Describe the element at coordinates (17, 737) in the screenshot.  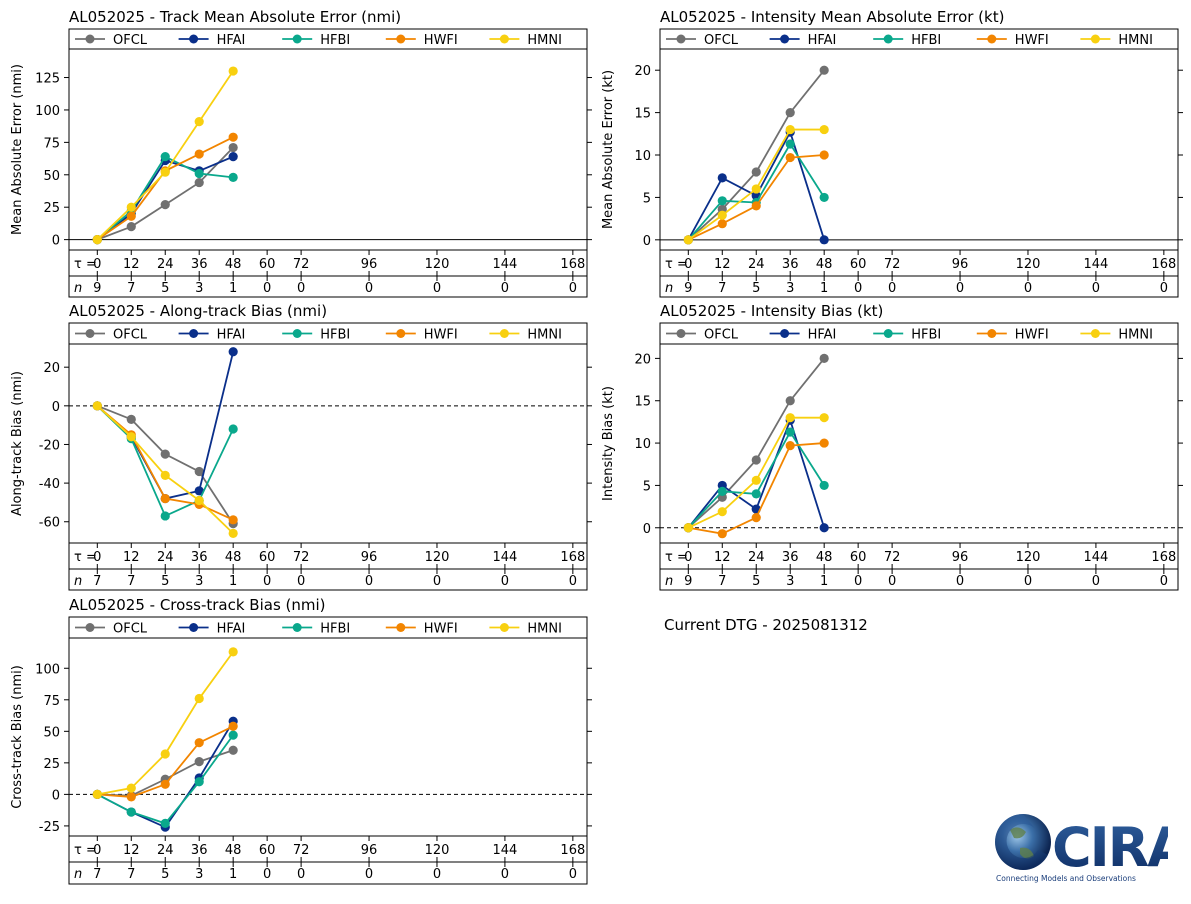
I see `y-axis-label: Cross-track Bias (nmi)` at that location.